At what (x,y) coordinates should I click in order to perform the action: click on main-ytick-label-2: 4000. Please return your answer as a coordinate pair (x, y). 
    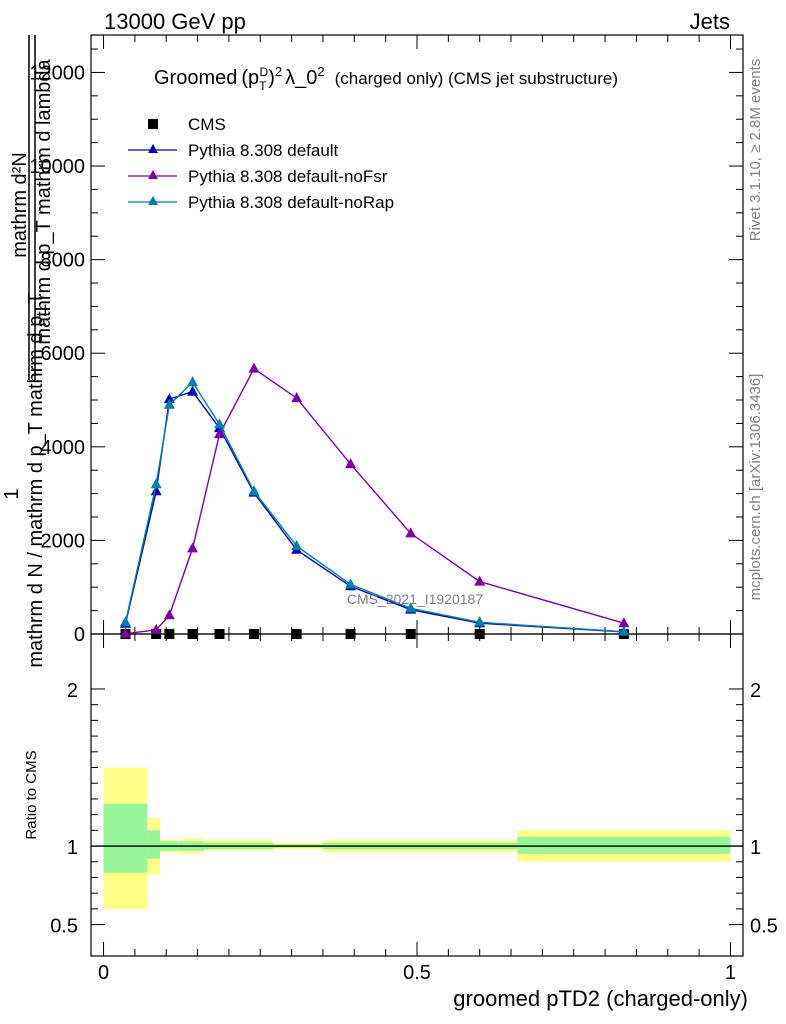
    Looking at the image, I should click on (63, 448).